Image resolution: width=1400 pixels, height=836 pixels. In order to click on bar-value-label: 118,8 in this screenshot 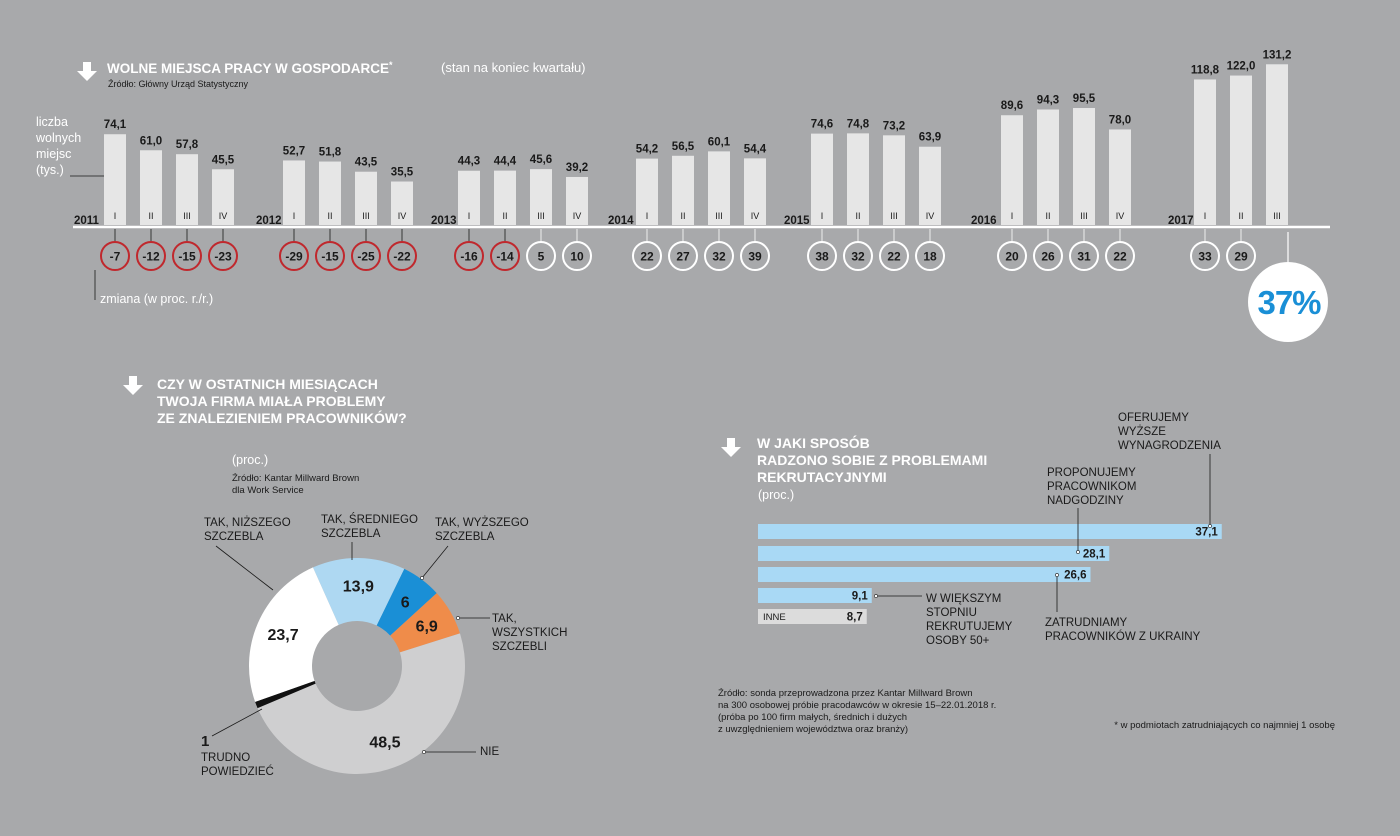, I will do `click(1205, 70)`.